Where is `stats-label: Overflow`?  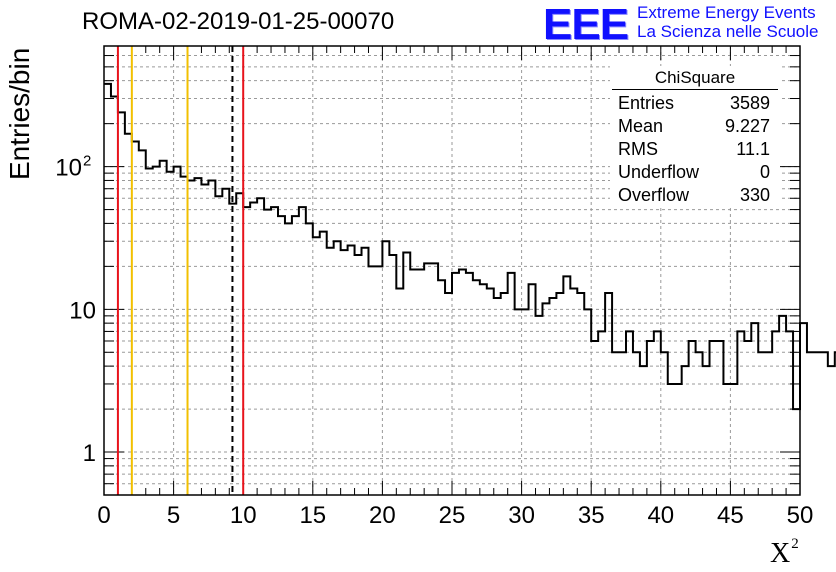 stats-label: Overflow is located at coordinates (654, 195).